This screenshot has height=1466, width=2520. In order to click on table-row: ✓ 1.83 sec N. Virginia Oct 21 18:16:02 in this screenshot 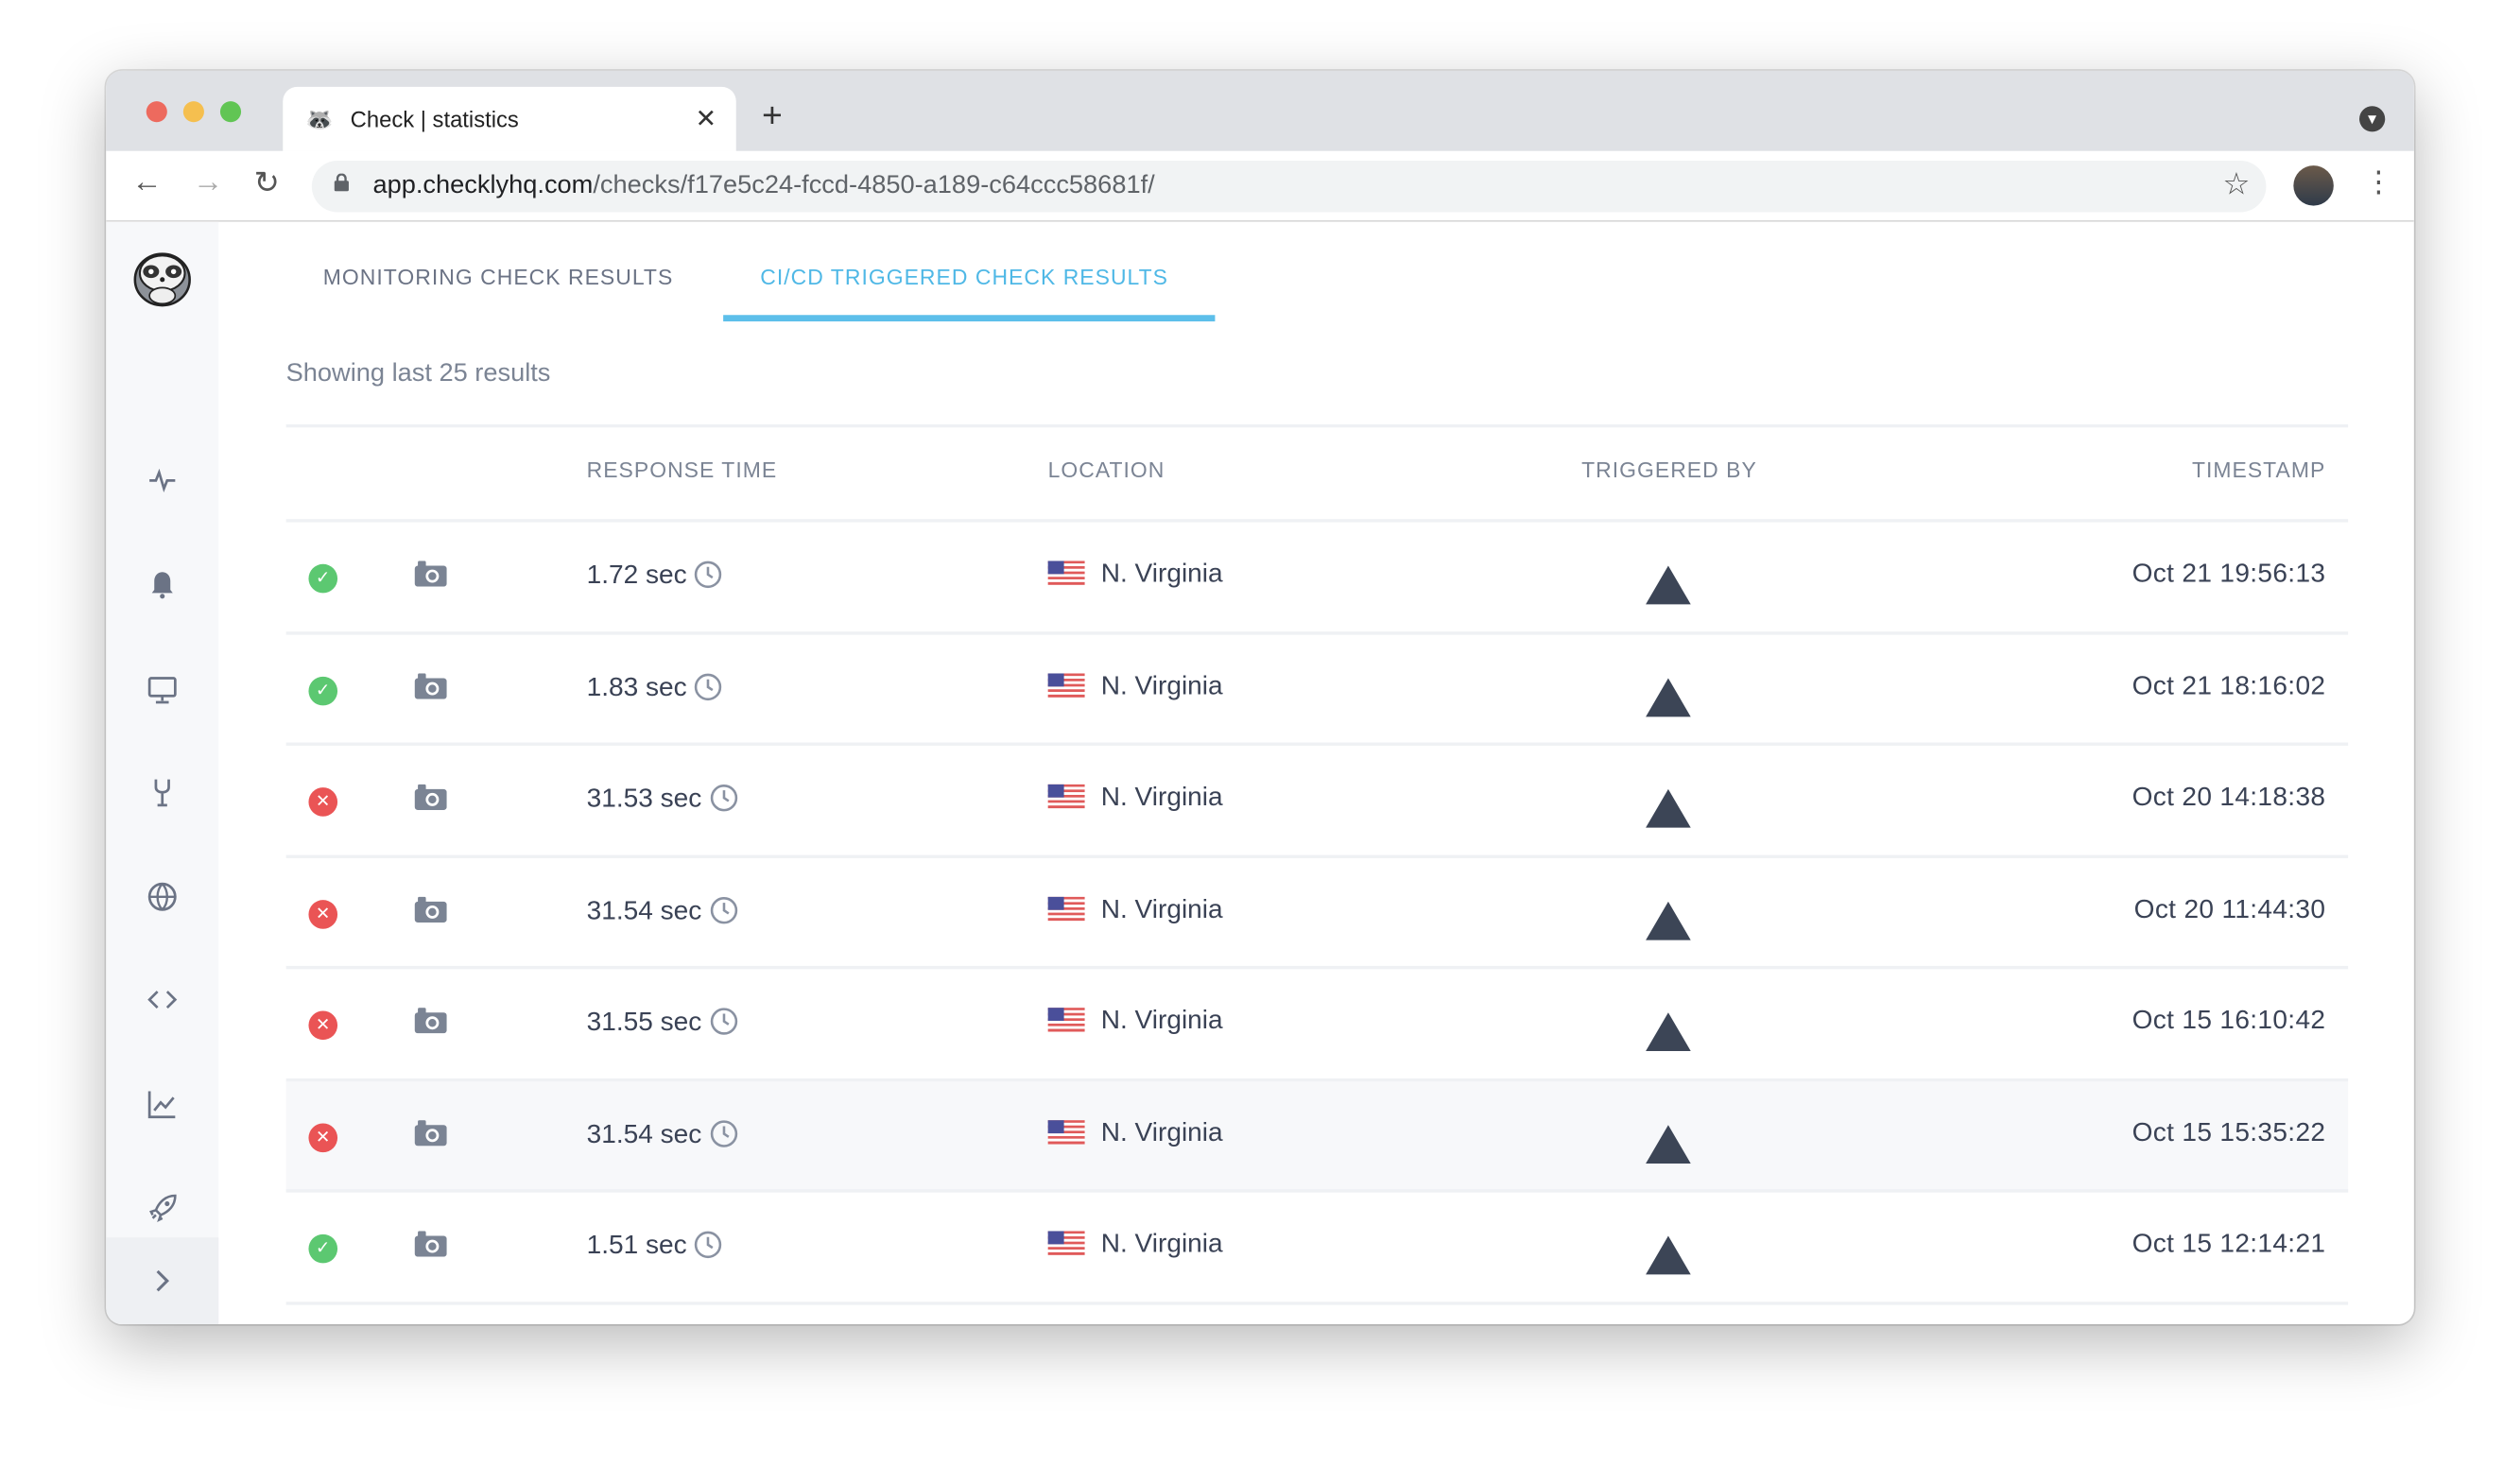, I will do `click(1317, 689)`.